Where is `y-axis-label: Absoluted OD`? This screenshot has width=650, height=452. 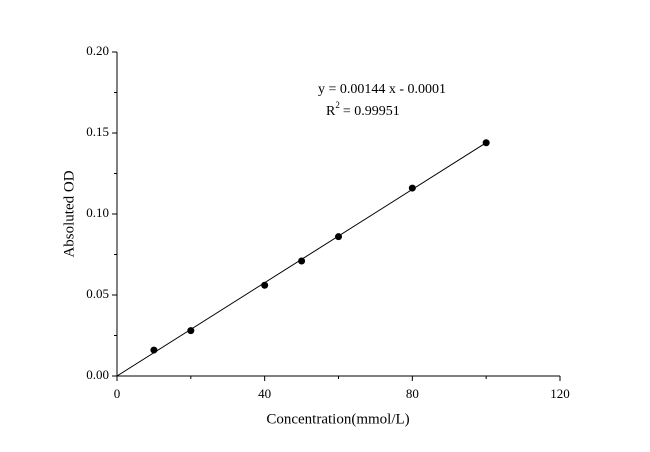
y-axis-label: Absoluted OD is located at coordinates (69, 213).